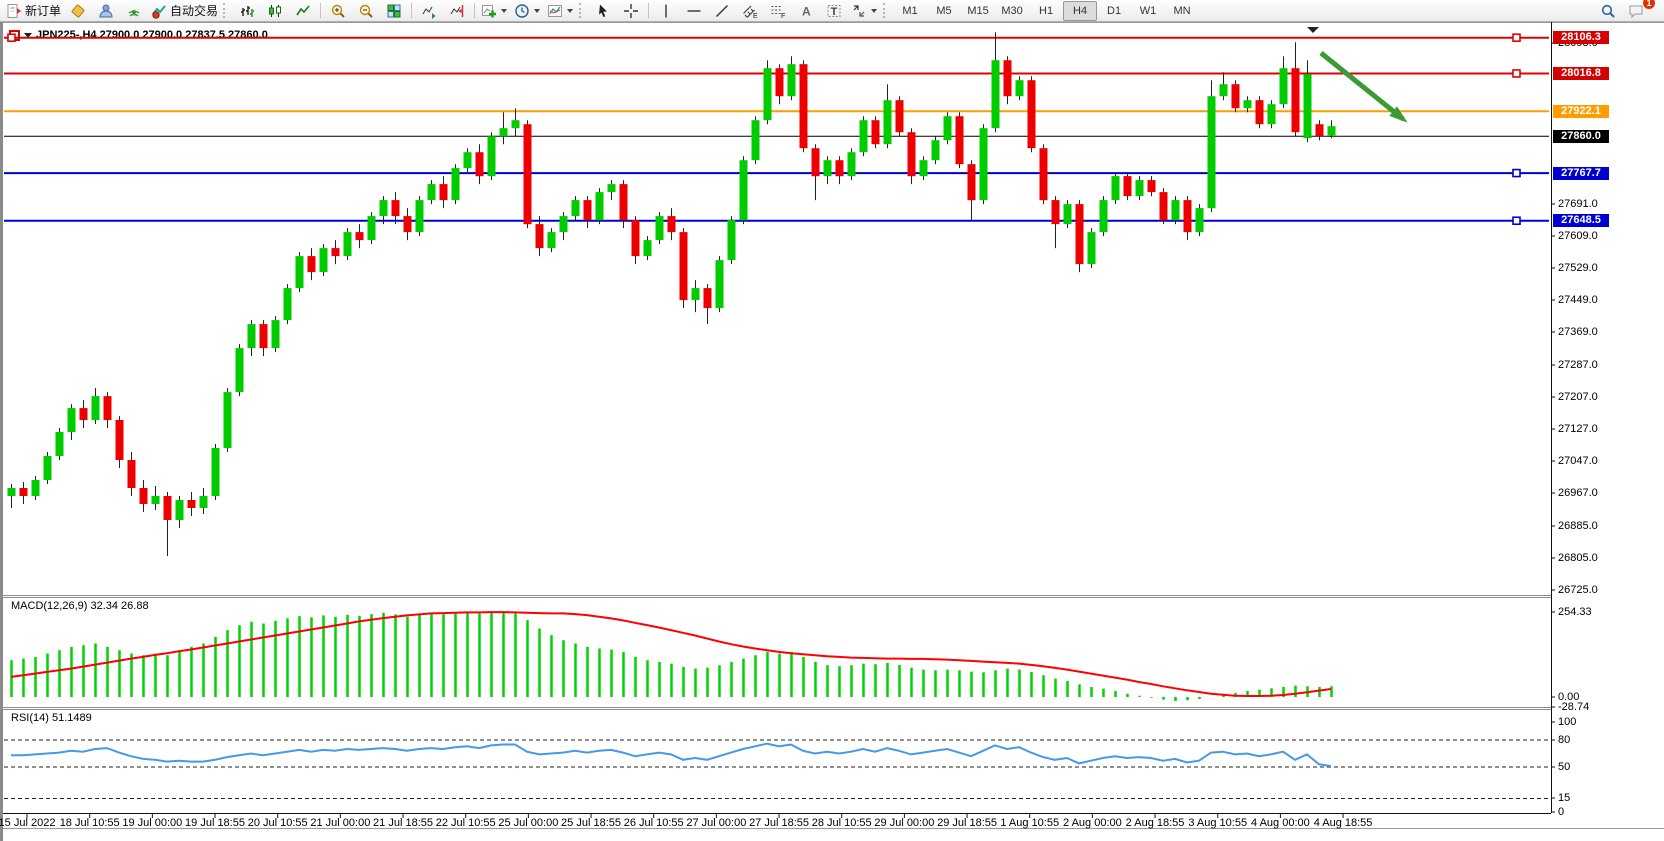 This screenshot has width=1664, height=841. I want to click on chart-shift-button, so click(457, 11).